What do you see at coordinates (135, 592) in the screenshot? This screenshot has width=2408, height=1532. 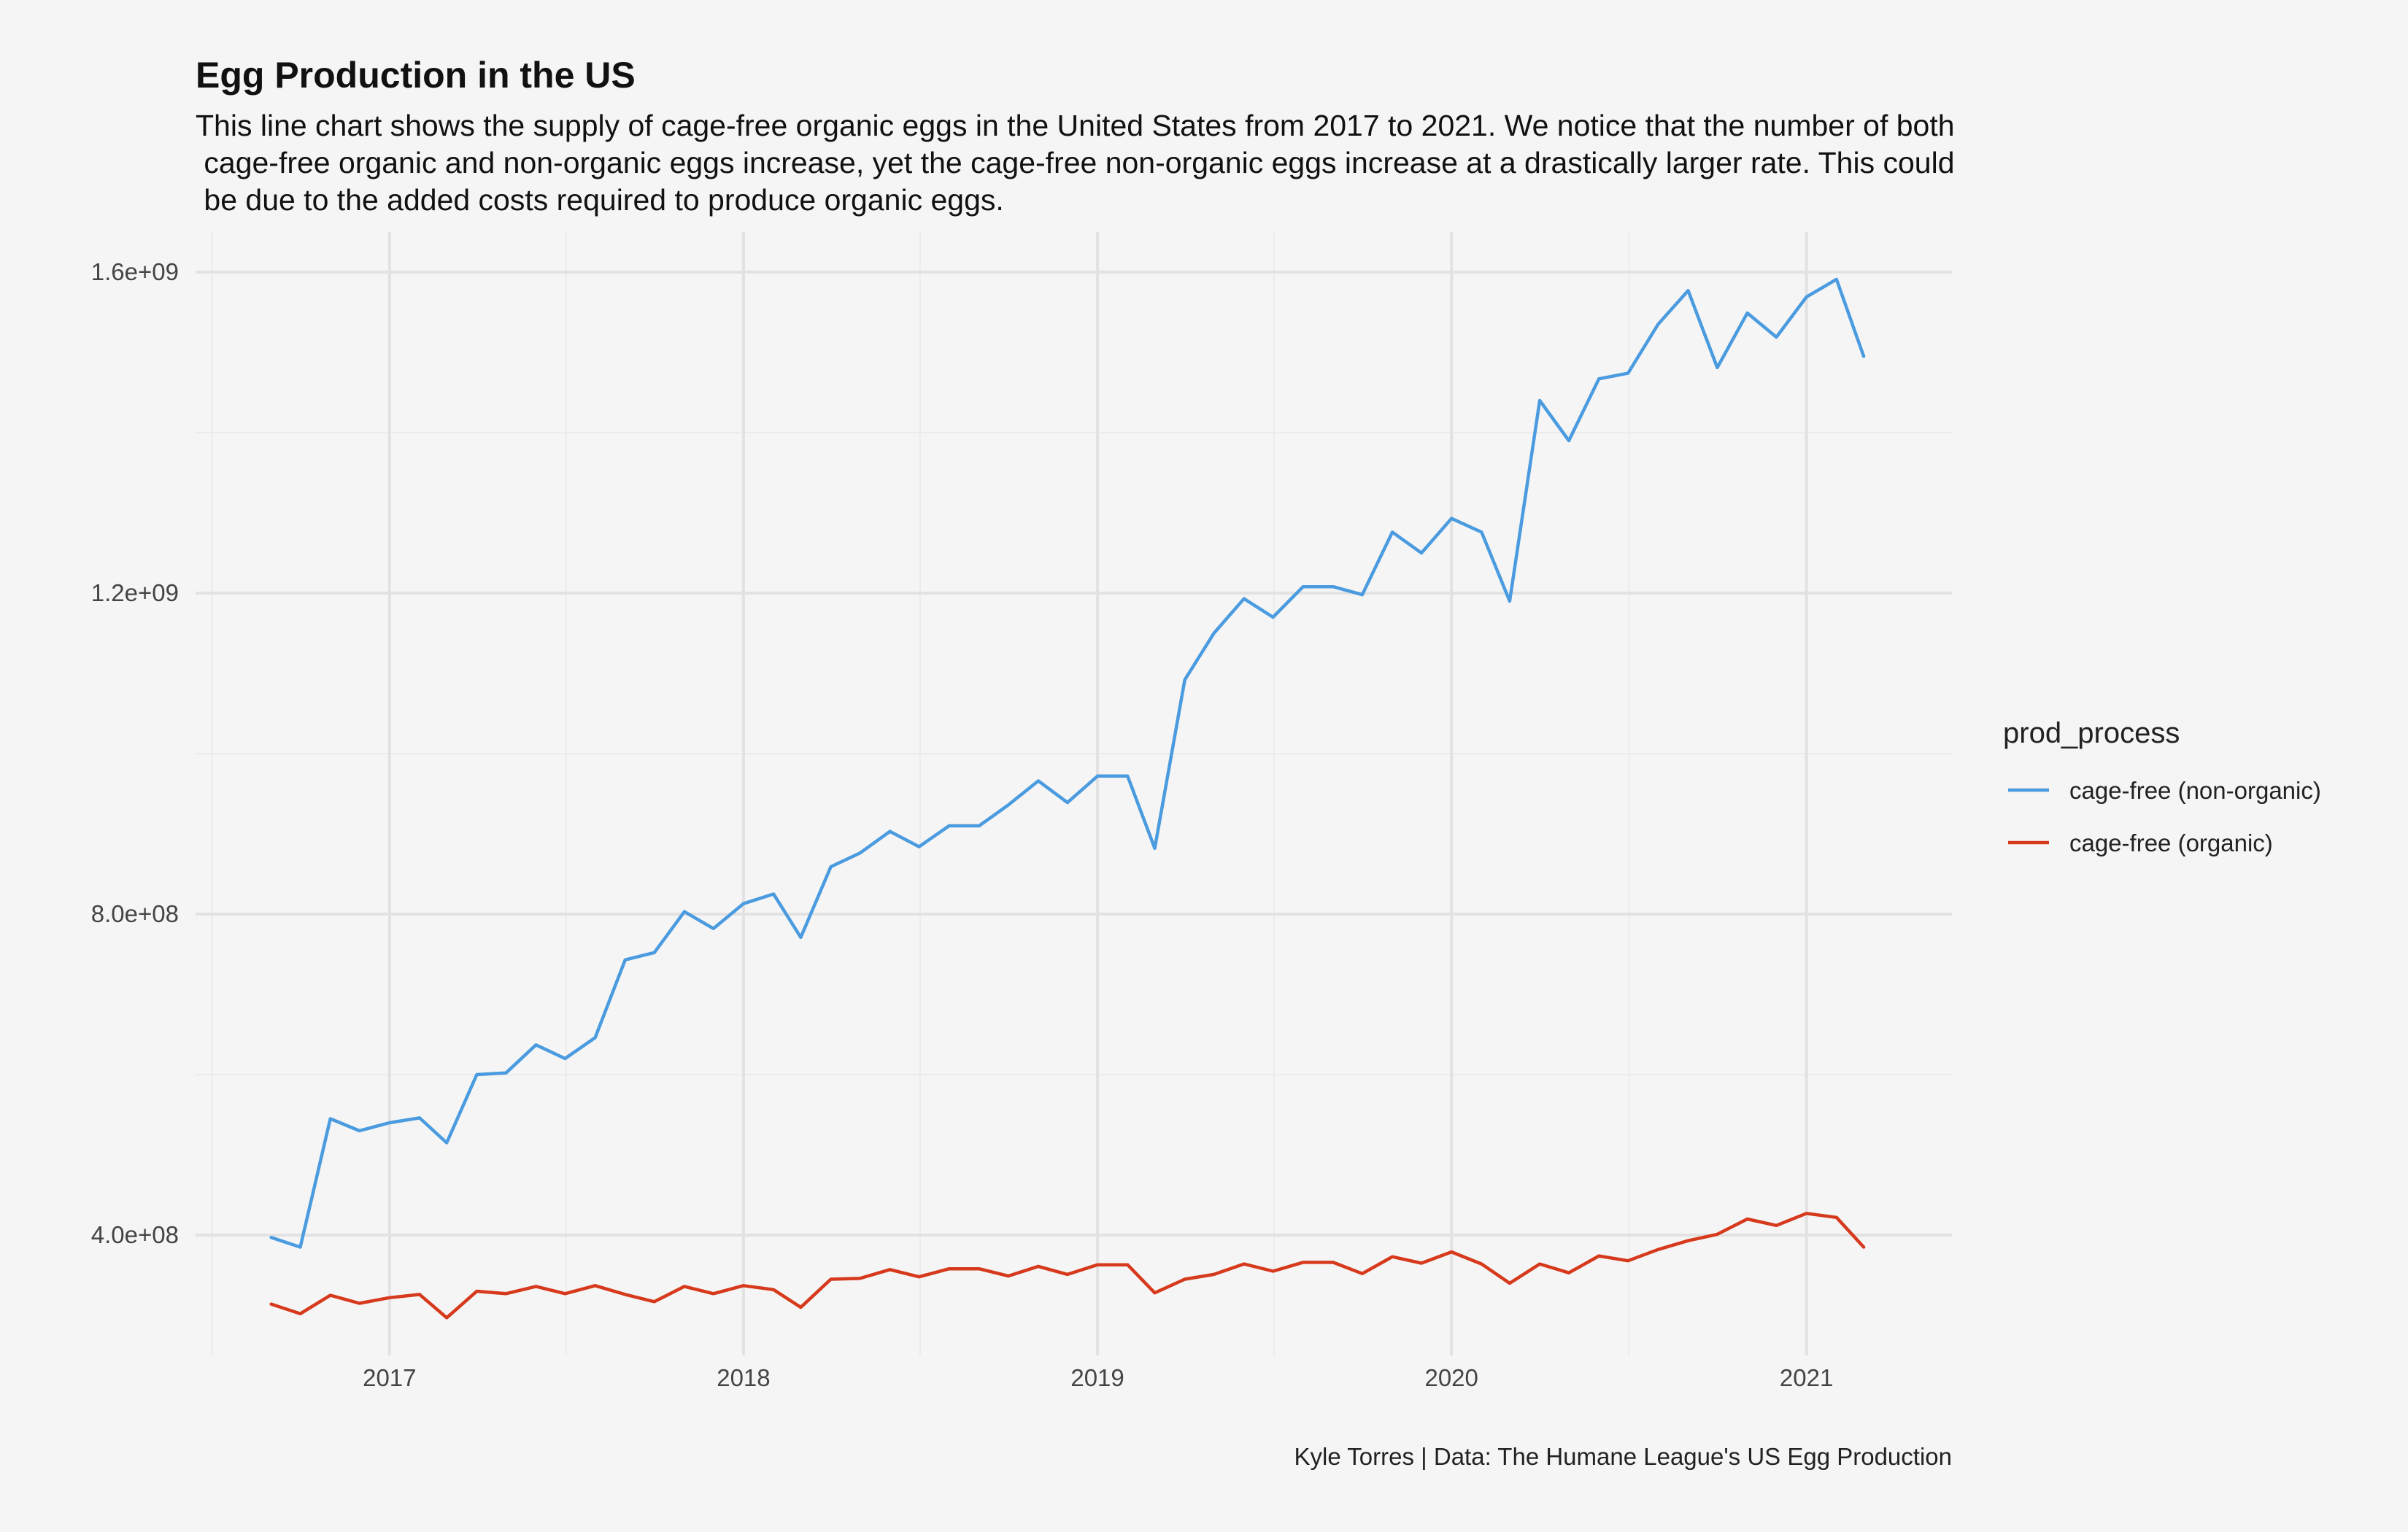 I see `y-tick-label: 1.2e+09` at bounding box center [135, 592].